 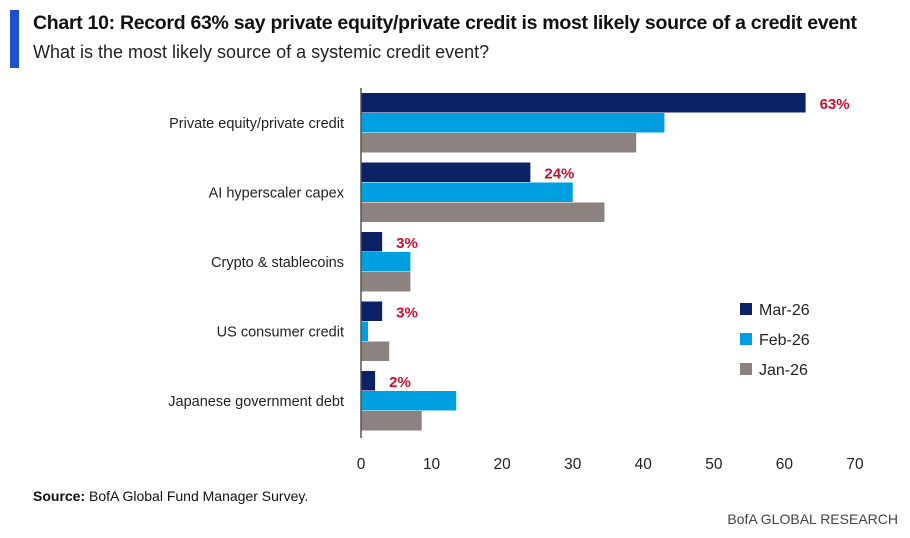 I want to click on category-label: Japanese government debt, so click(x=256, y=402).